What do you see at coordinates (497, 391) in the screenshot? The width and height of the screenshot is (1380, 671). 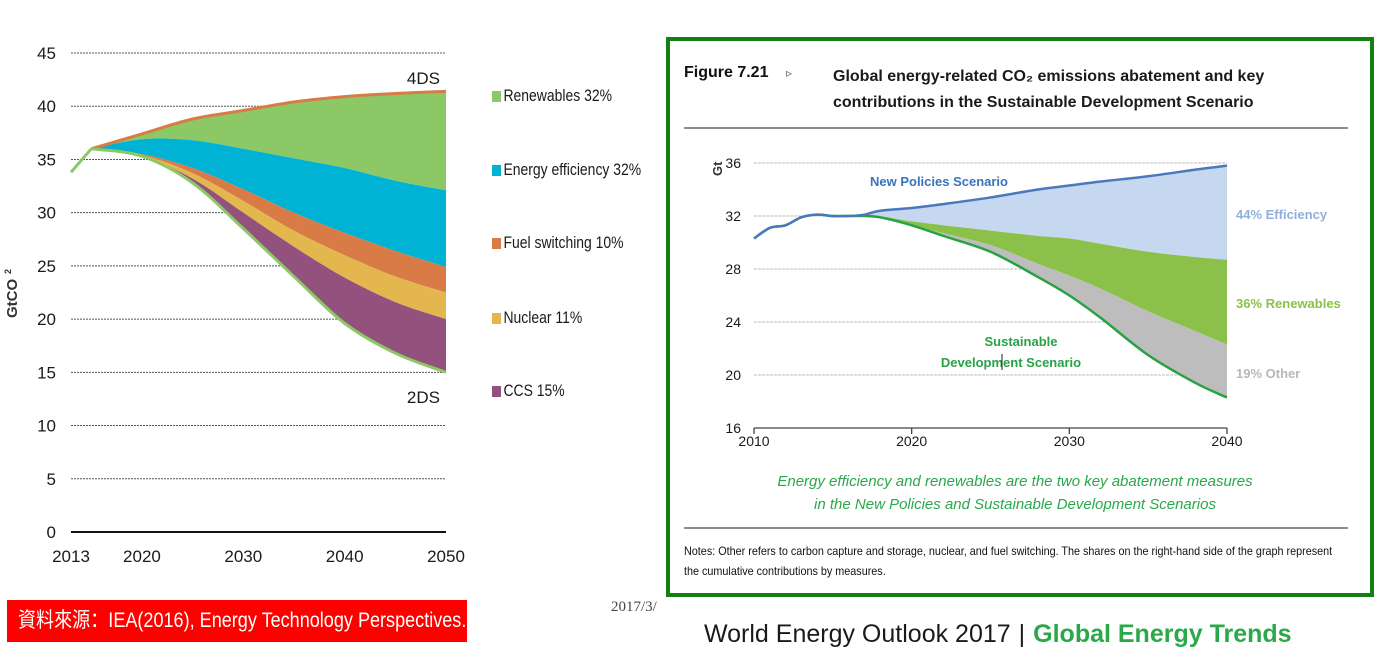 I see `legend-swatch-ccs` at bounding box center [497, 391].